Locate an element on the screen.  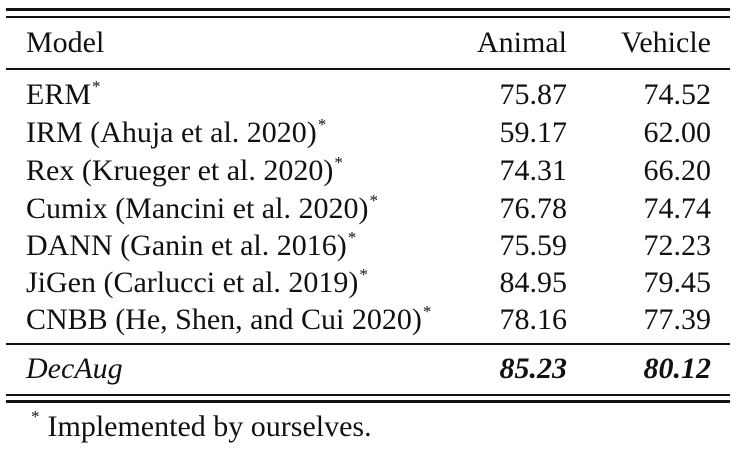
vehicle-value: 72.23 is located at coordinates (677, 245).